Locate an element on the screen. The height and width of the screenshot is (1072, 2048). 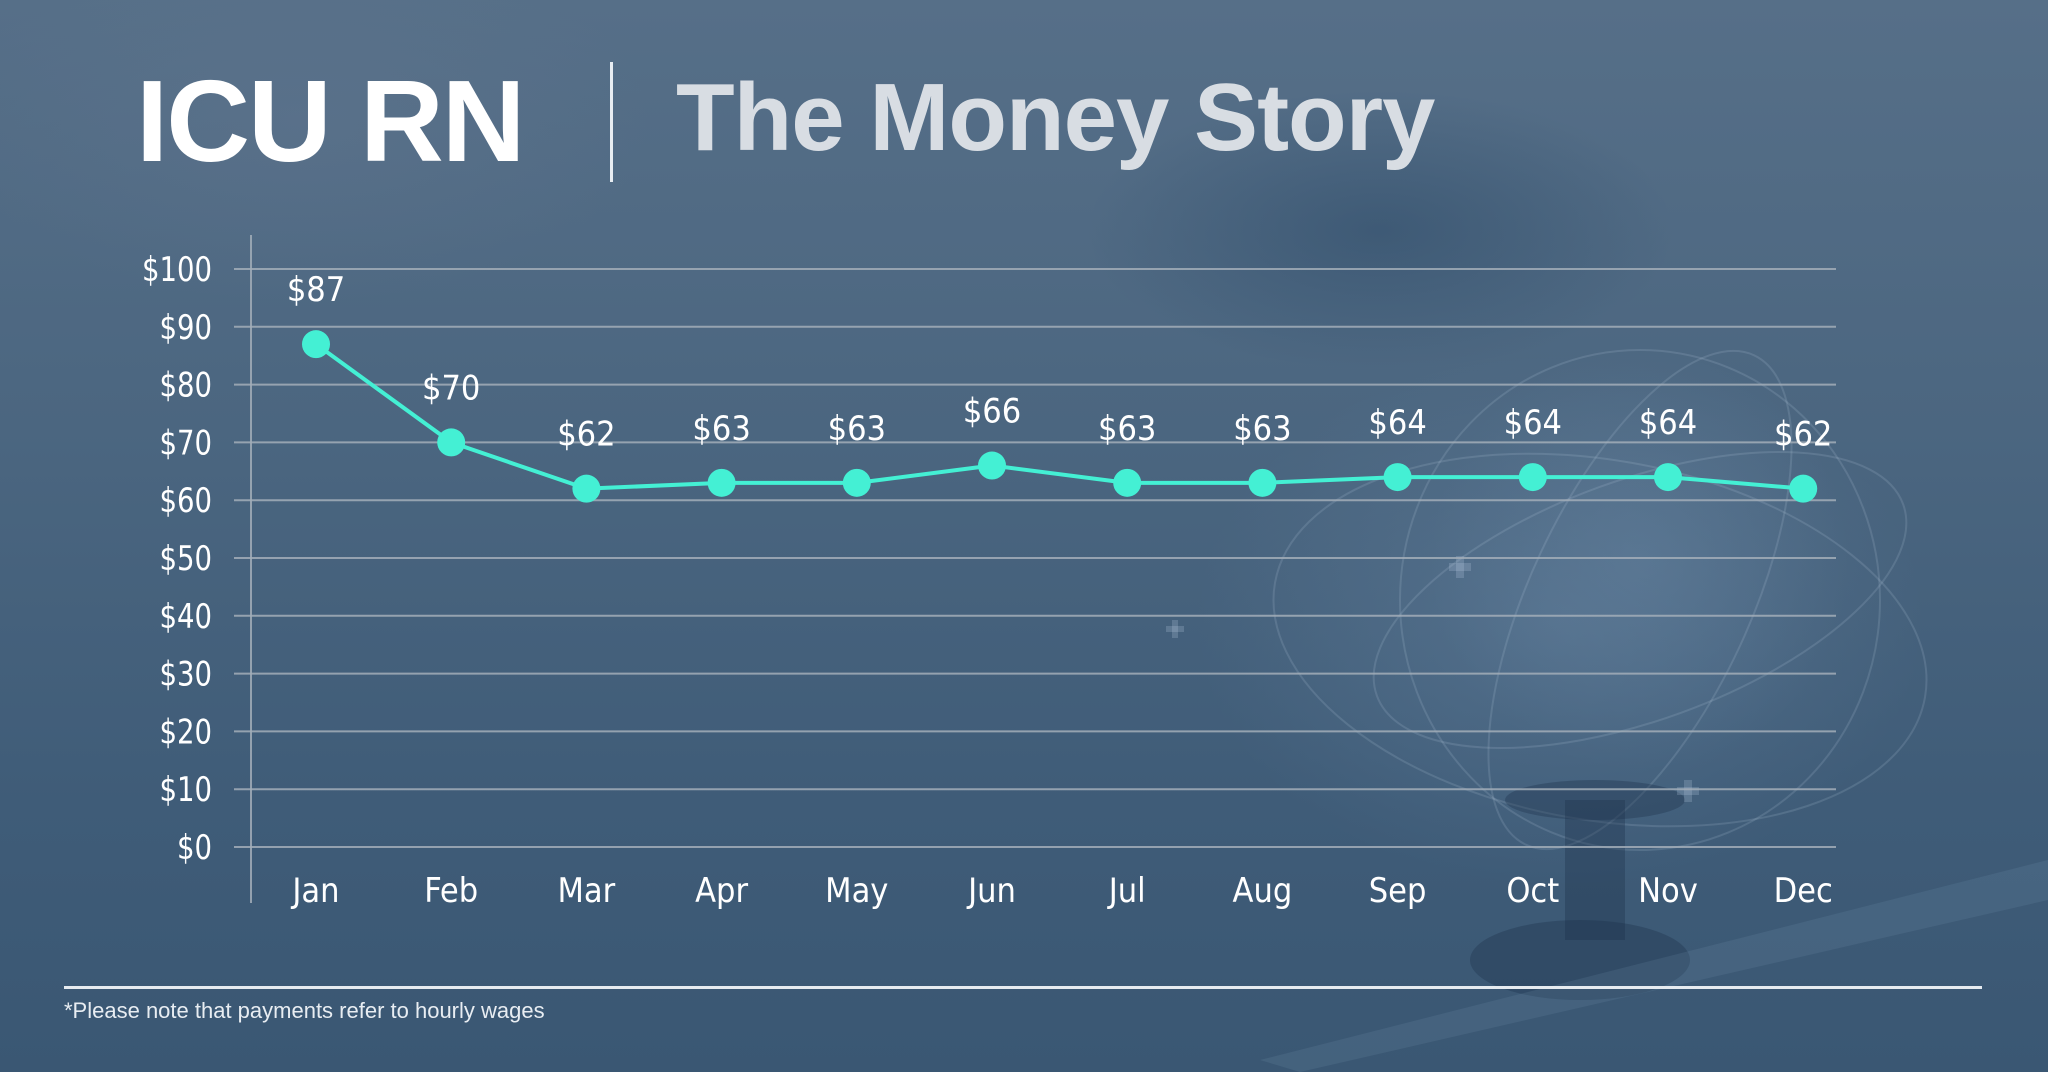
y-axis-tick-label: $80 is located at coordinates (186, 386).